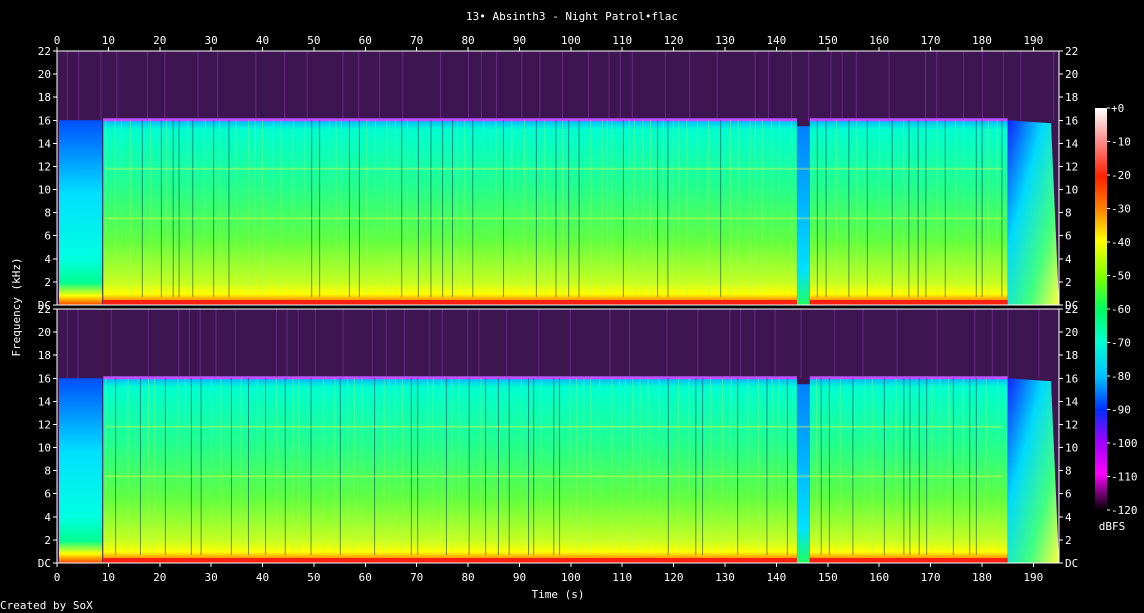 This screenshot has width=1144, height=613. Describe the element at coordinates (1121, 209) in the screenshot. I see `colorbar-tick-label: -30` at that location.